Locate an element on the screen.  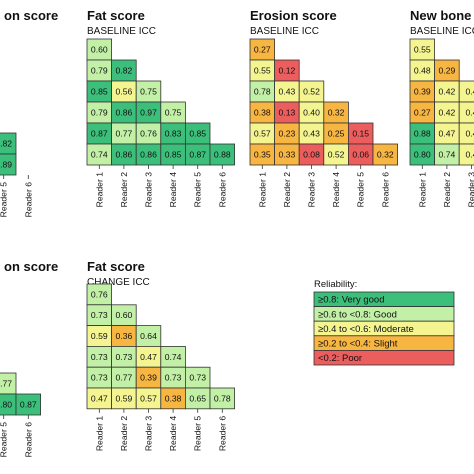
legend-title: Reliability: is located at coordinates (335, 284).